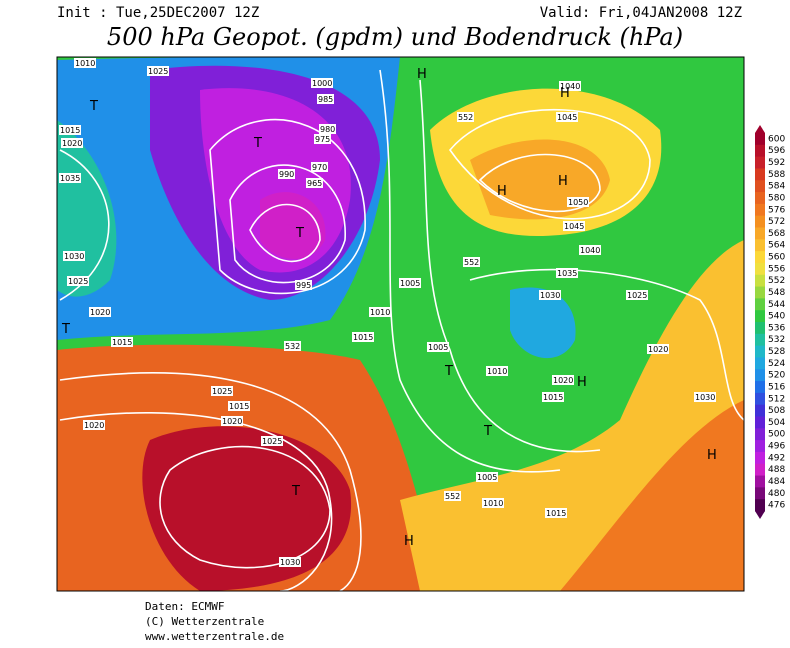  Describe the element at coordinates (322, 139) in the screenshot. I see `isobar-label: 975` at that location.